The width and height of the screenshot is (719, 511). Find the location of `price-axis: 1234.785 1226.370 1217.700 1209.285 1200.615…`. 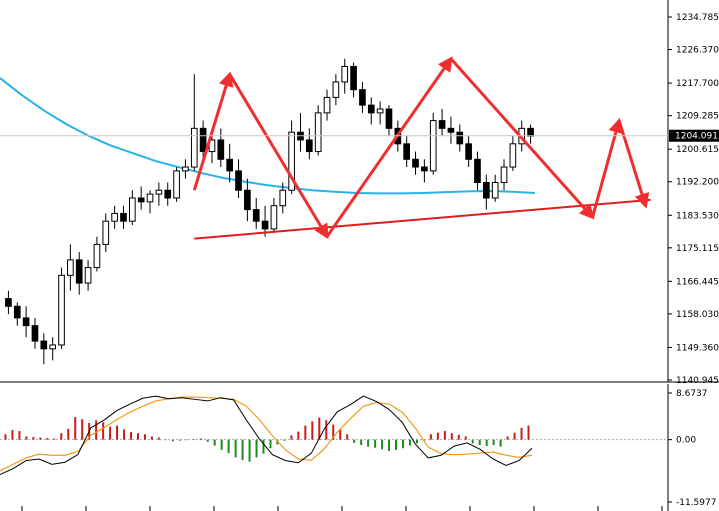

price-axis: 1234.785 1226.370 1217.700 1209.285 1200.615… is located at coordinates (693, 199).